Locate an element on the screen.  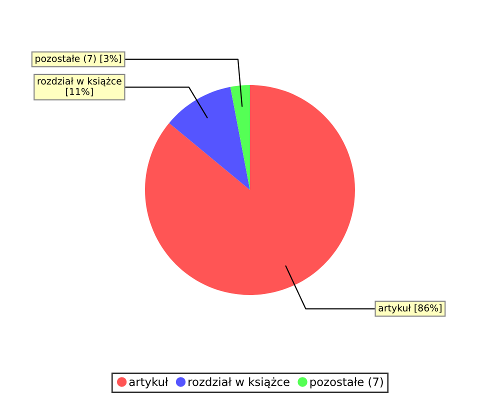
category-label: artykuł [86%] is located at coordinates (410, 309).